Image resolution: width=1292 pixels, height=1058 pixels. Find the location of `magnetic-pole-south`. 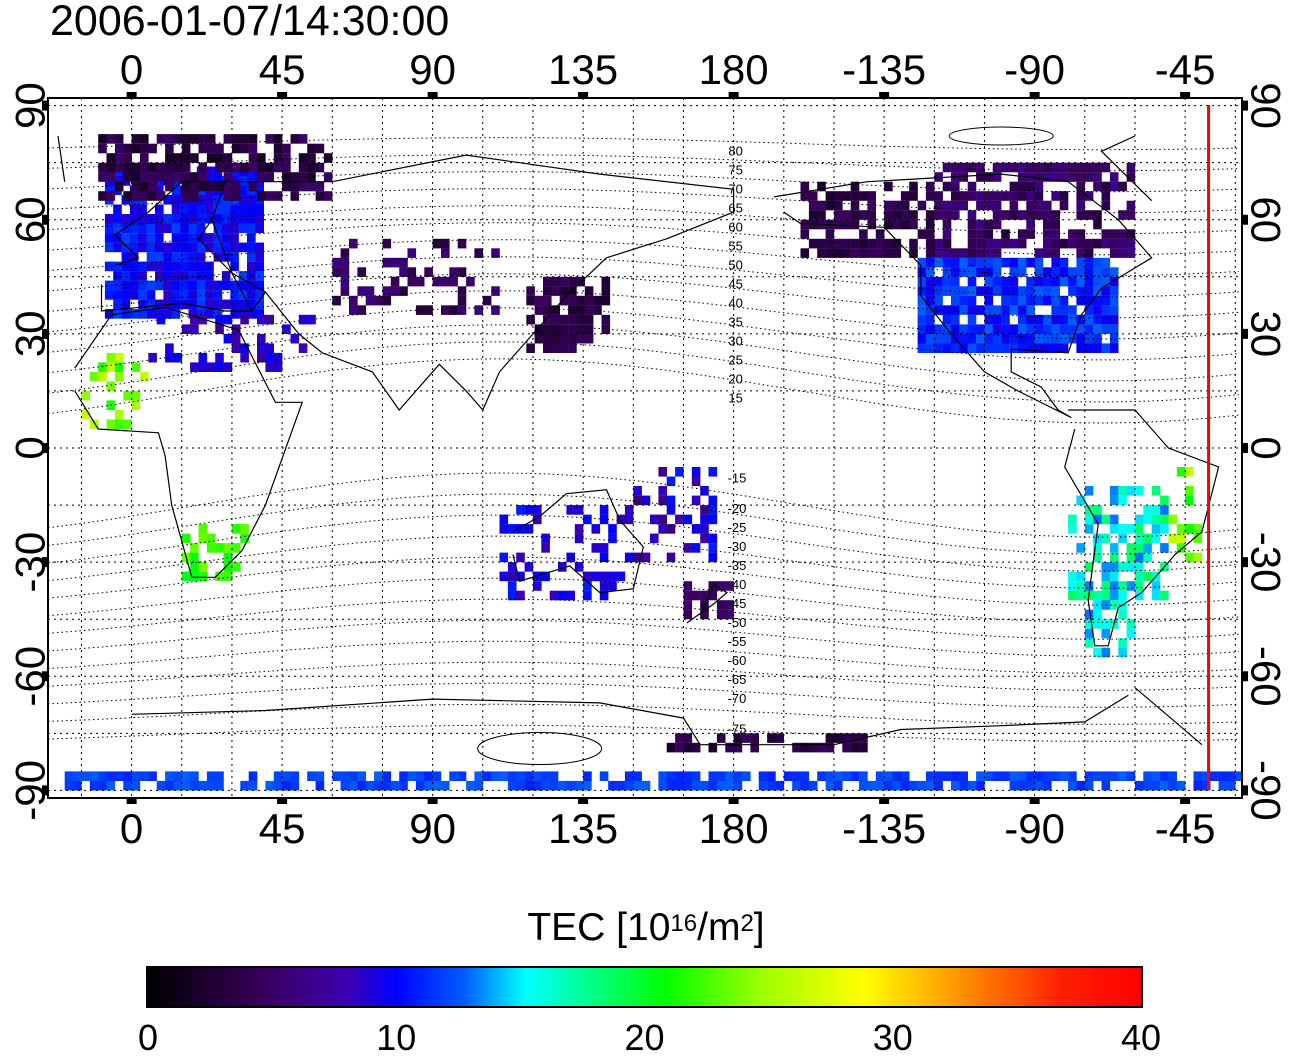

magnetic-pole-south is located at coordinates (540, 749).